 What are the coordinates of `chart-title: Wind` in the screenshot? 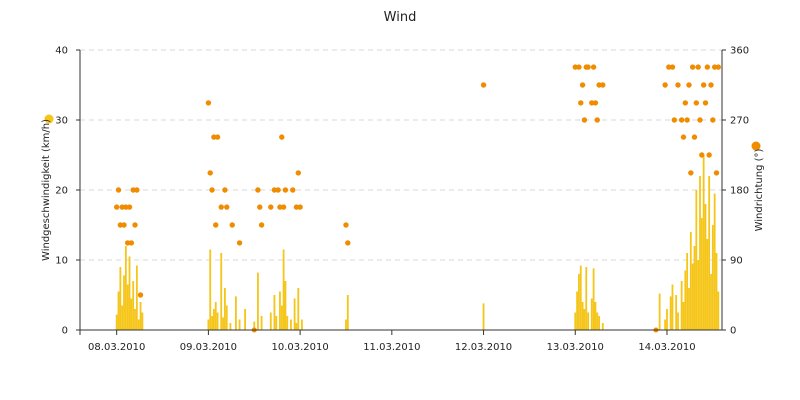 It's located at (400, 17).